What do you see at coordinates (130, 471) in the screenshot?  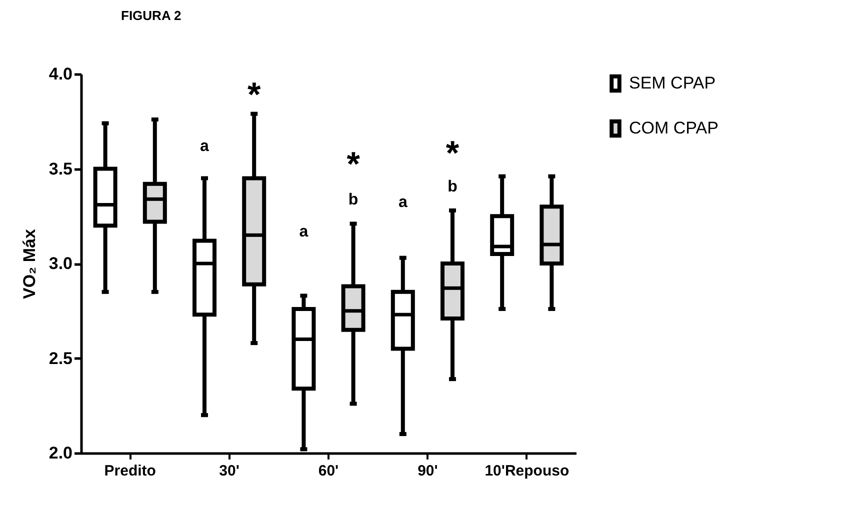 I see `x-tick-label: Predito` at bounding box center [130, 471].